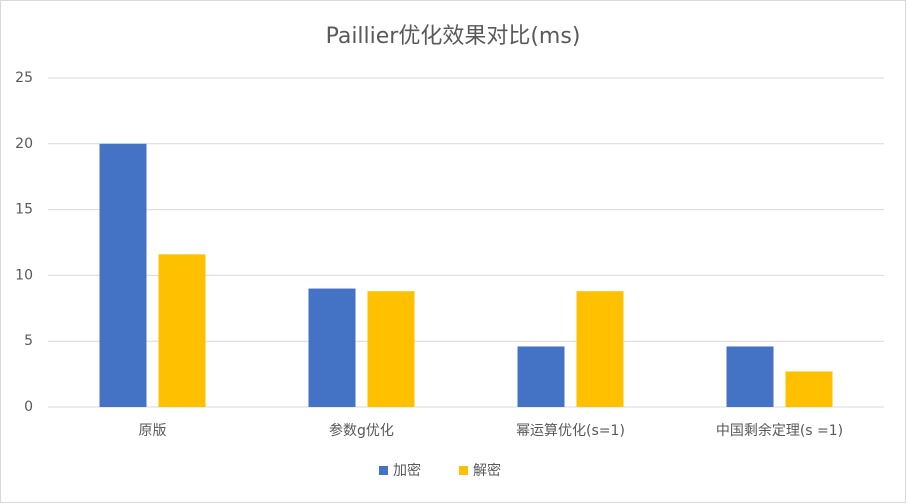 Image resolution: width=907 pixels, height=504 pixels. What do you see at coordinates (24, 78) in the screenshot?
I see `y-tick-label: 25` at bounding box center [24, 78].